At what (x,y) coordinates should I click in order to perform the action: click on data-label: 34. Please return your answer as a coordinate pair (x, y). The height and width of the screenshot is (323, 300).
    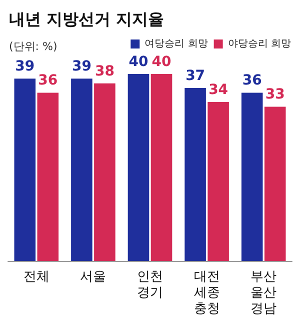
    Looking at the image, I should click on (218, 90).